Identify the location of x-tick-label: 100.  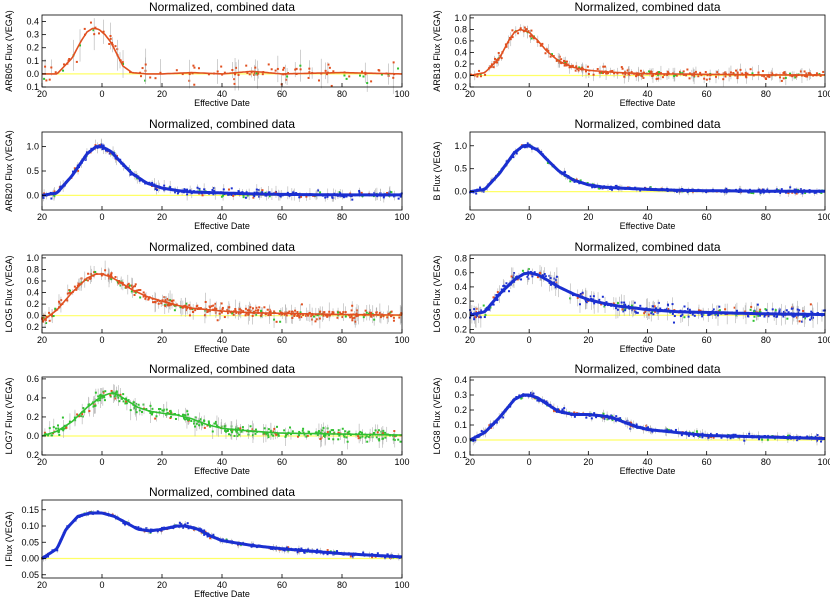
(823, 462).